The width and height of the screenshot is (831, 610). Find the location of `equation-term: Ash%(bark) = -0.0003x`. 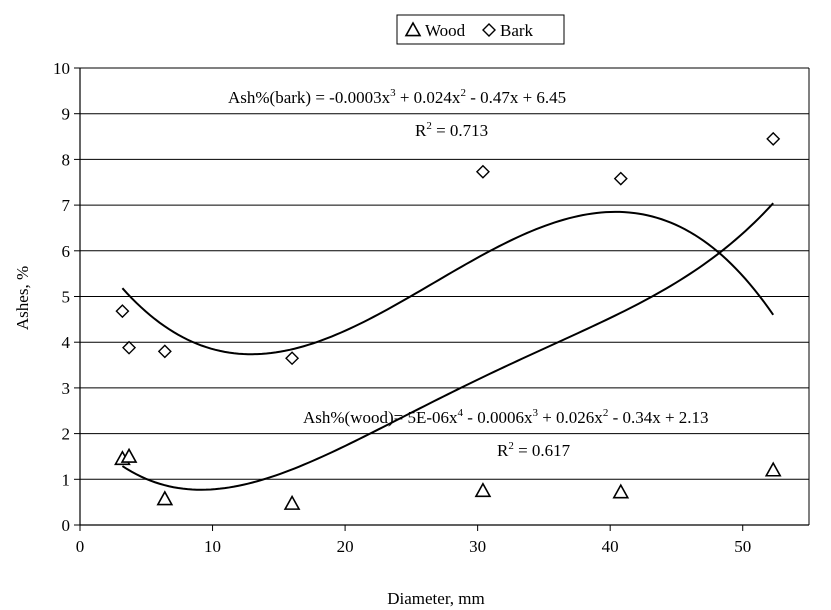

equation-term: Ash%(bark) = -0.0003x is located at coordinates (309, 97).